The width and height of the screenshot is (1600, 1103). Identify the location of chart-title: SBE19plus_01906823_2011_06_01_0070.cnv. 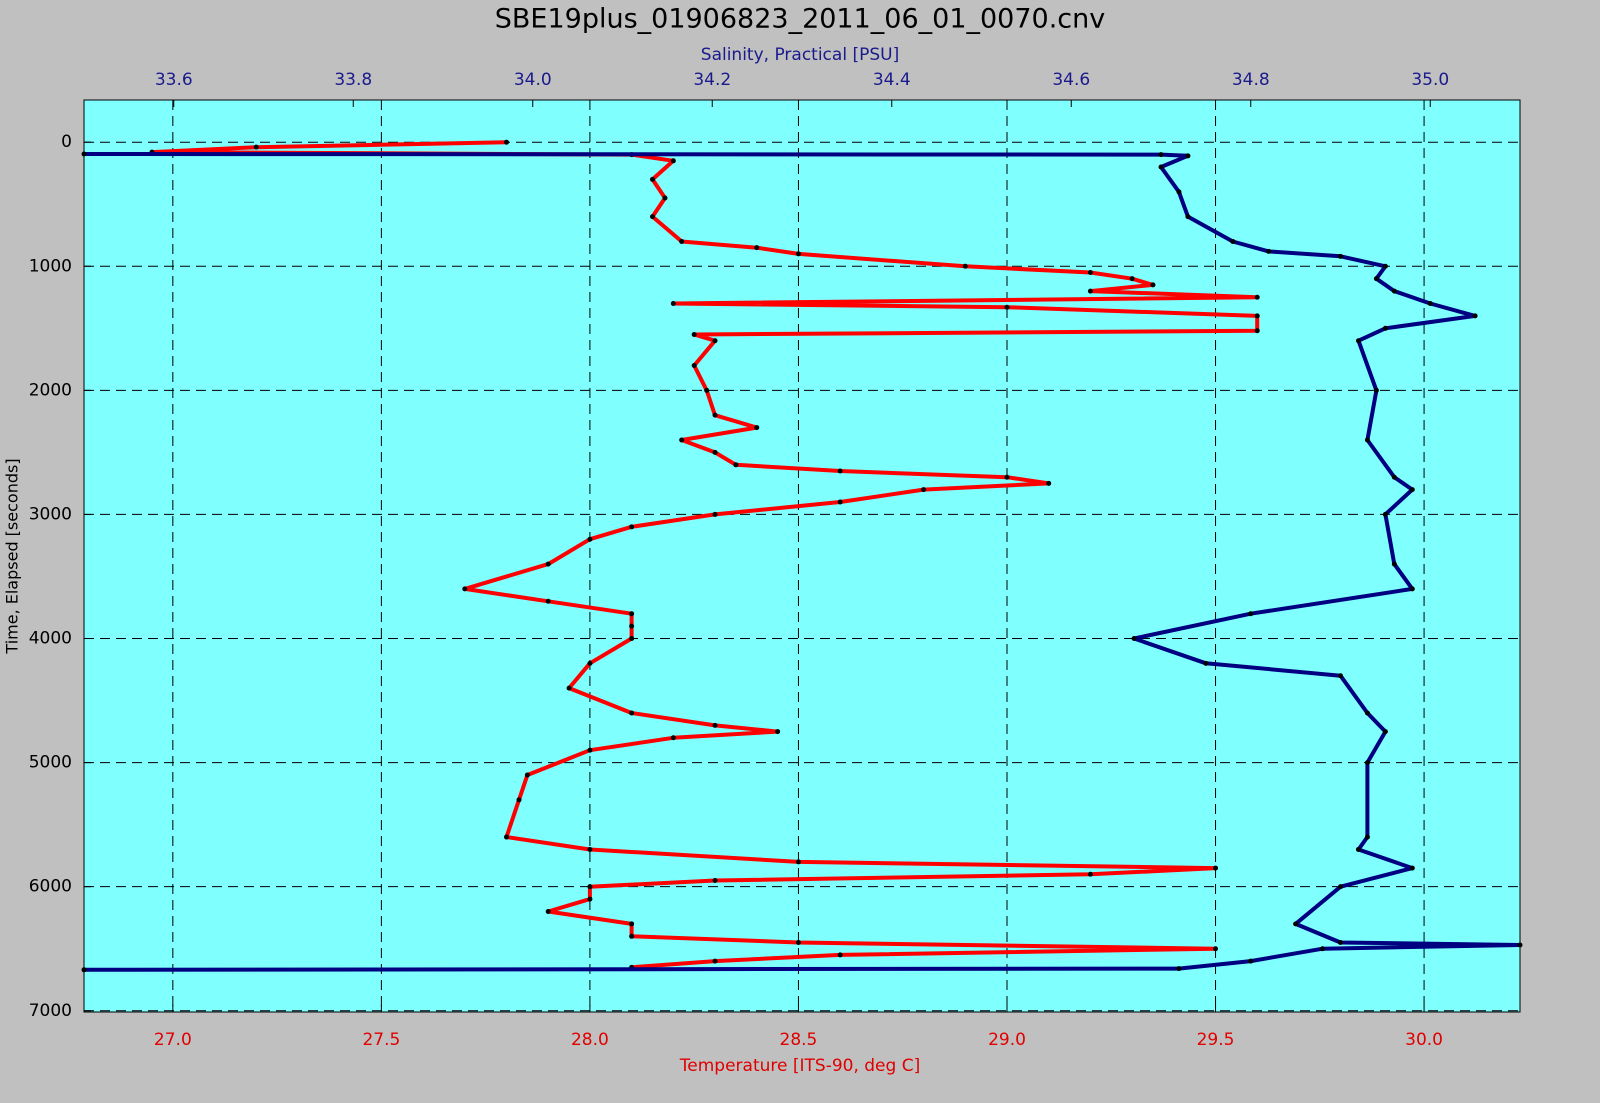
(800, 19).